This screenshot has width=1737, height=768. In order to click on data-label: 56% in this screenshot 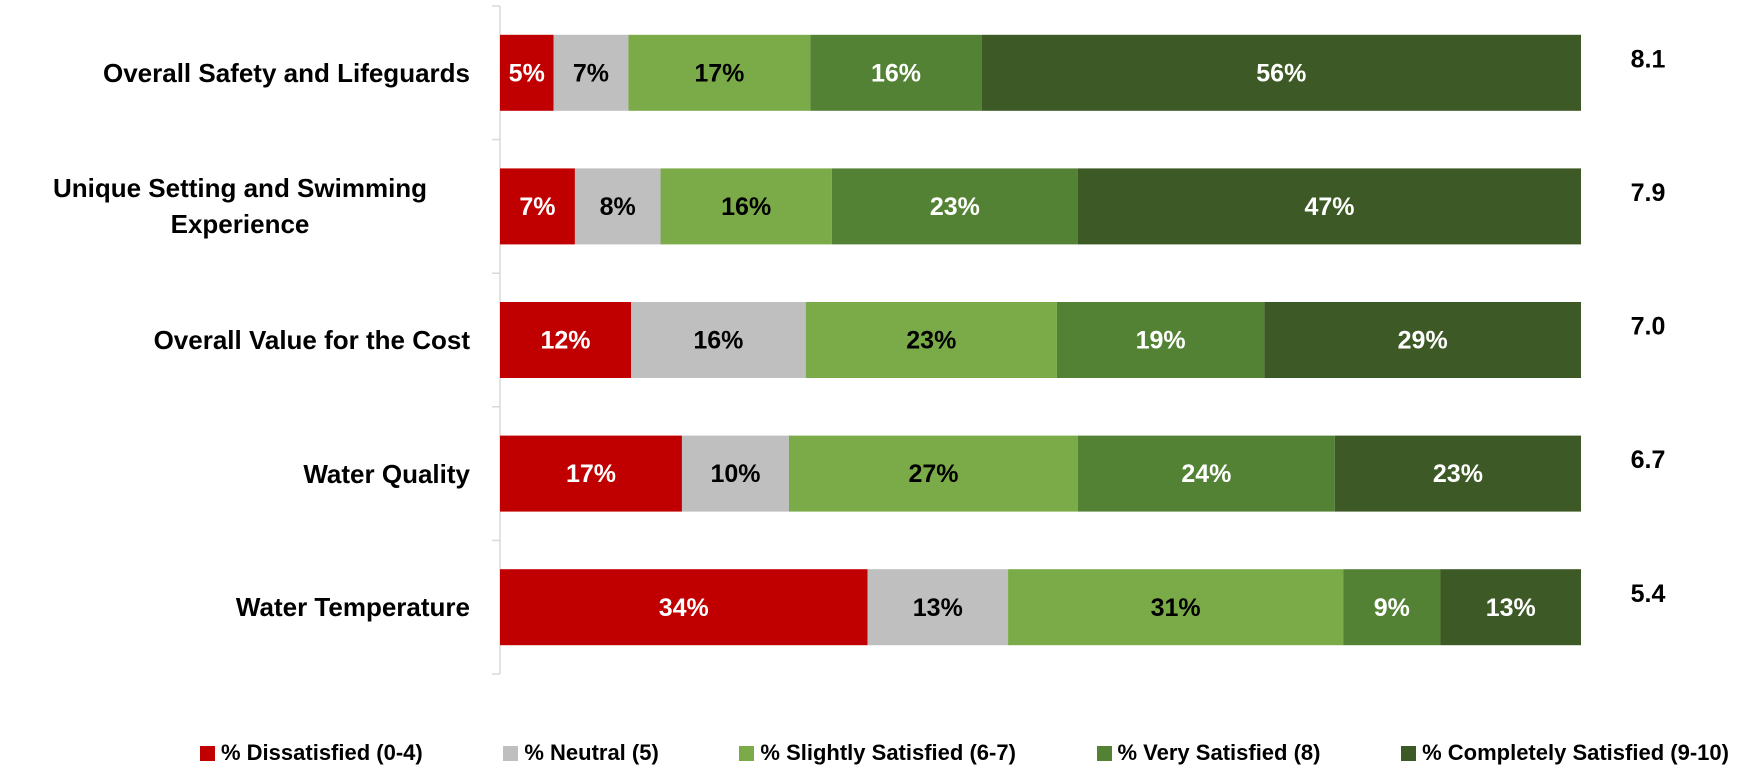, I will do `click(1281, 73)`.